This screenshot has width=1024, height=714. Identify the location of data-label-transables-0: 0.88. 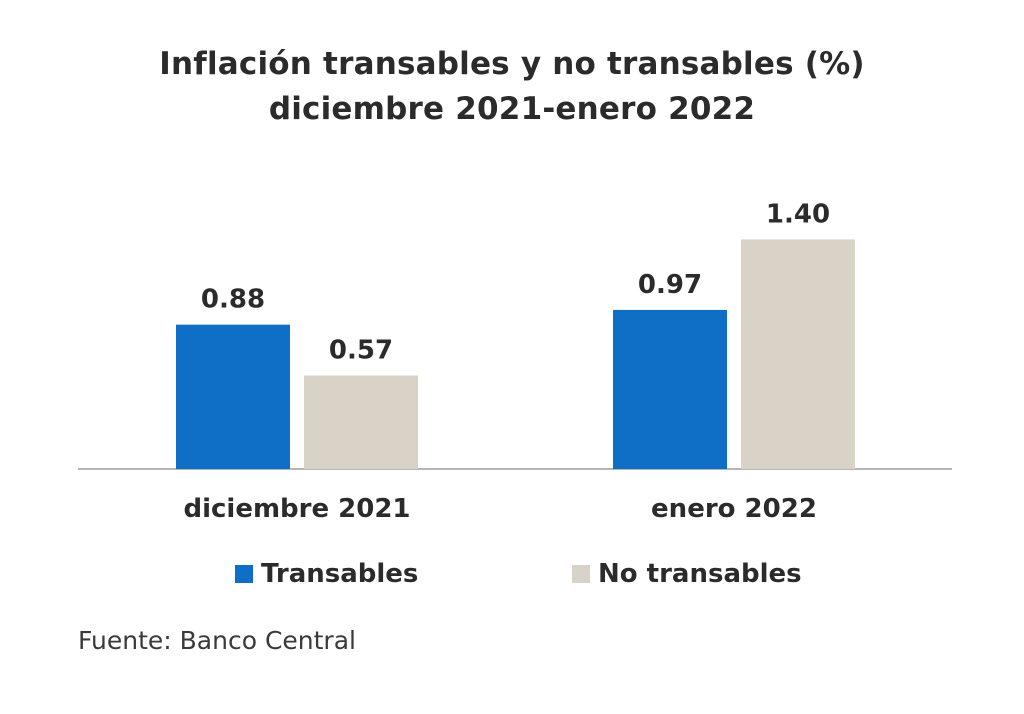
(233, 300).